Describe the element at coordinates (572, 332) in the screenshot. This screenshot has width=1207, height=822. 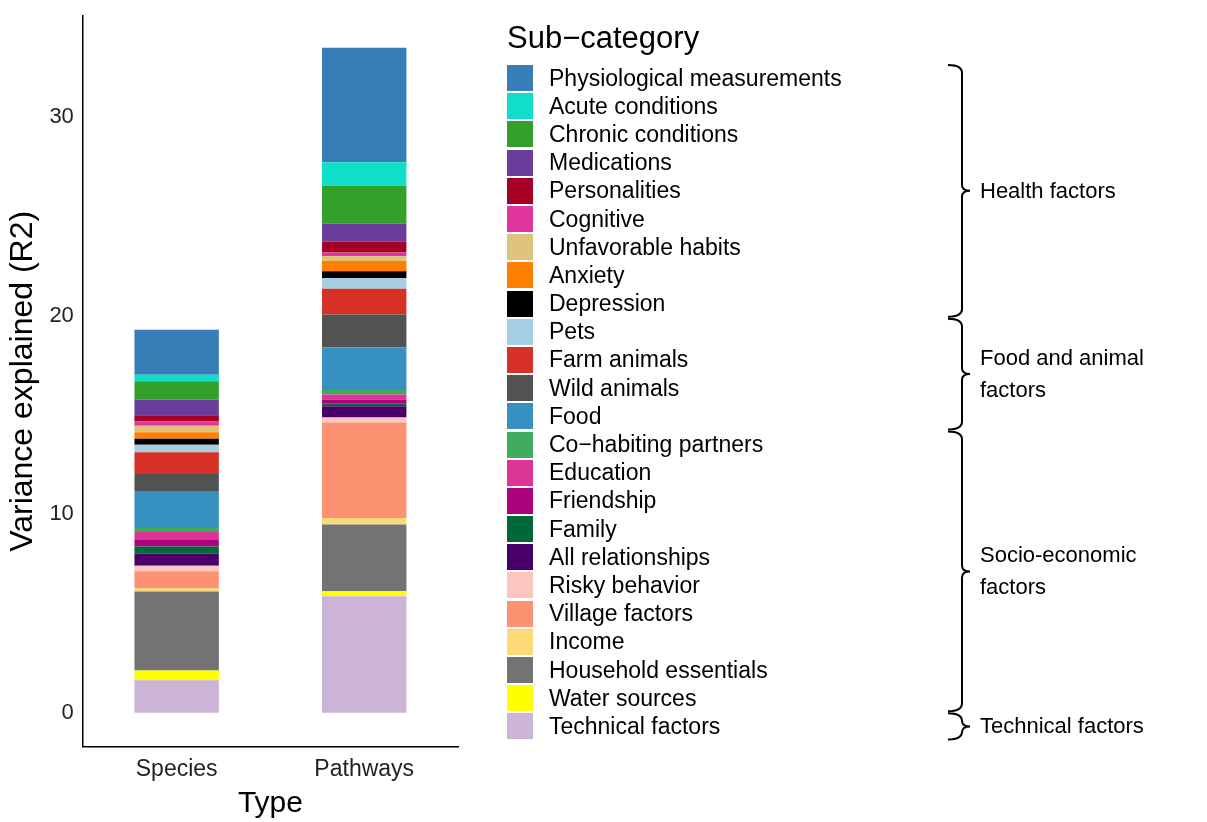
I see `legend-label: Pets` at that location.